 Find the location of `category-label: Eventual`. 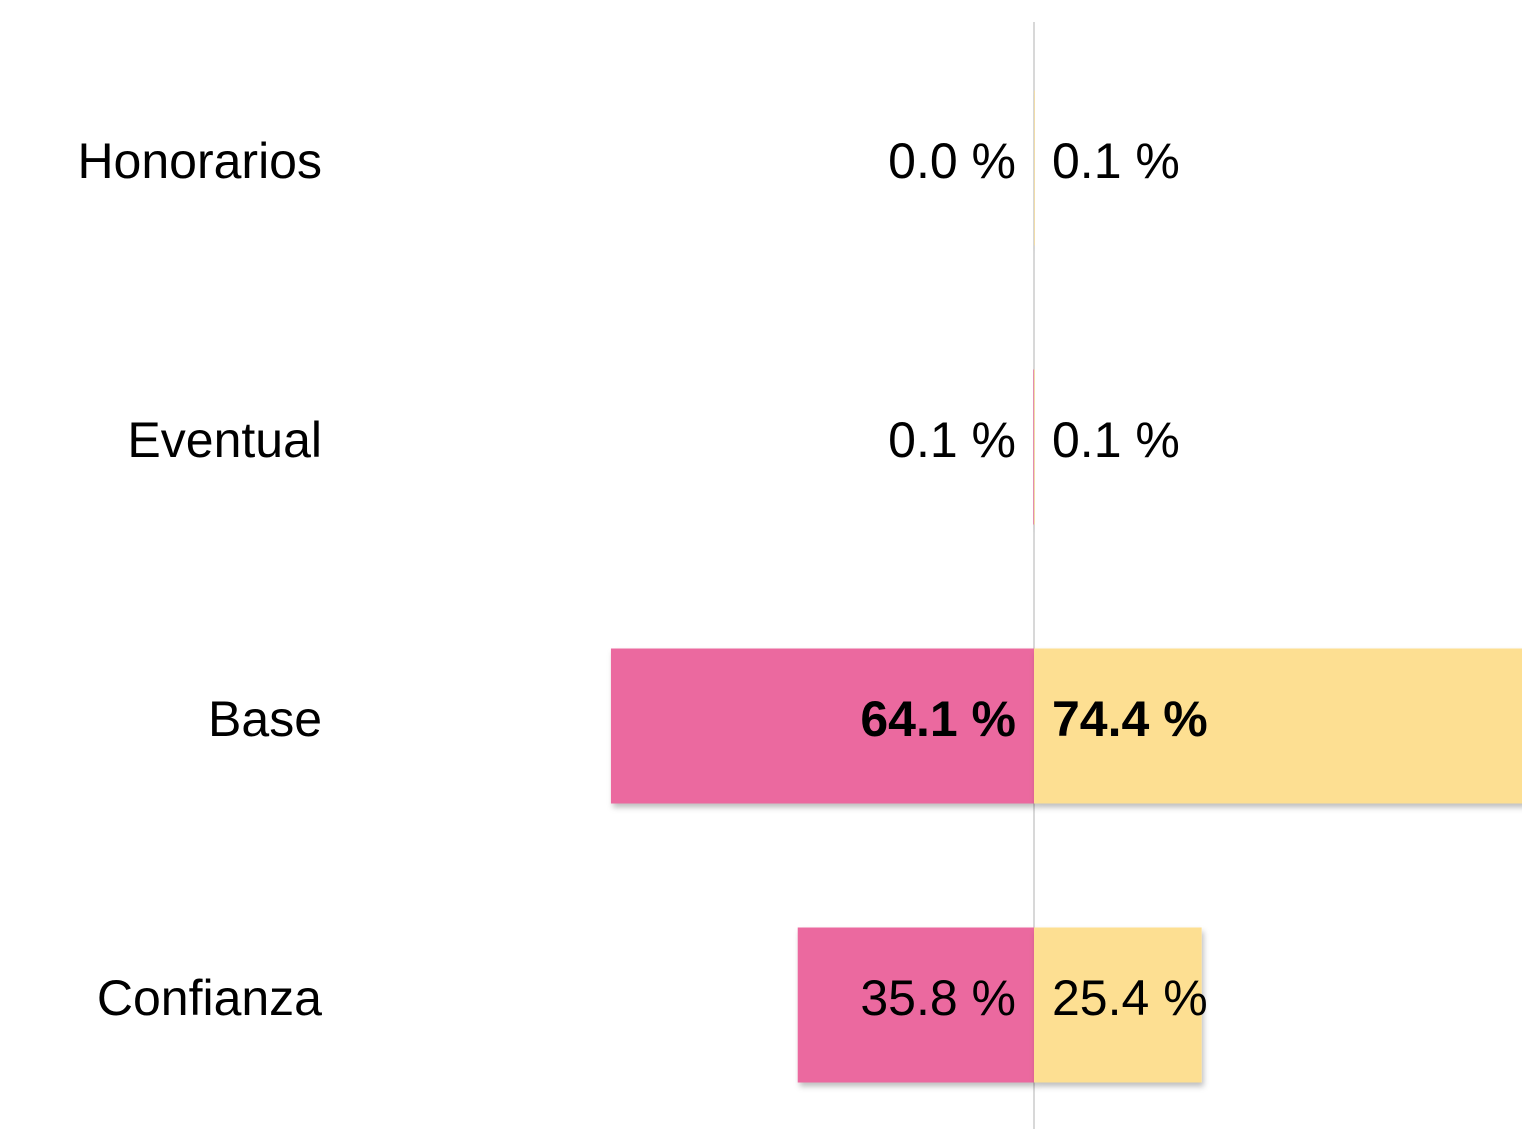

category-label: Eventual is located at coordinates (224, 440).